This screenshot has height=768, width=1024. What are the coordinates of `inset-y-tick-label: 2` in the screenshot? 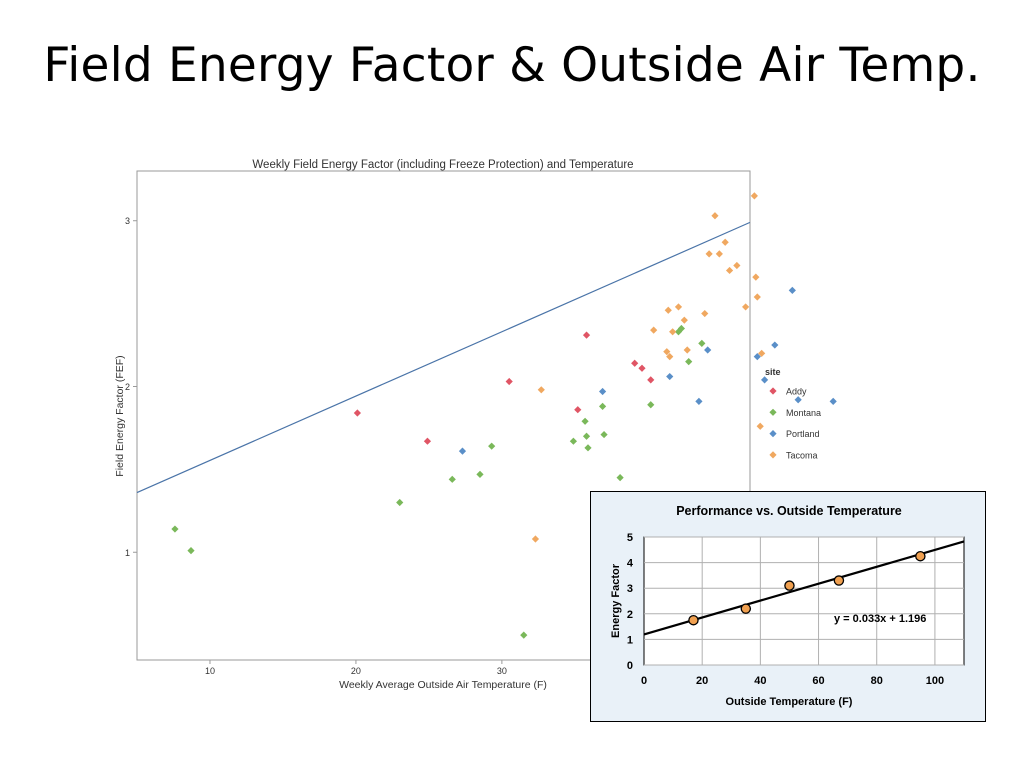 It's located at (630, 615).